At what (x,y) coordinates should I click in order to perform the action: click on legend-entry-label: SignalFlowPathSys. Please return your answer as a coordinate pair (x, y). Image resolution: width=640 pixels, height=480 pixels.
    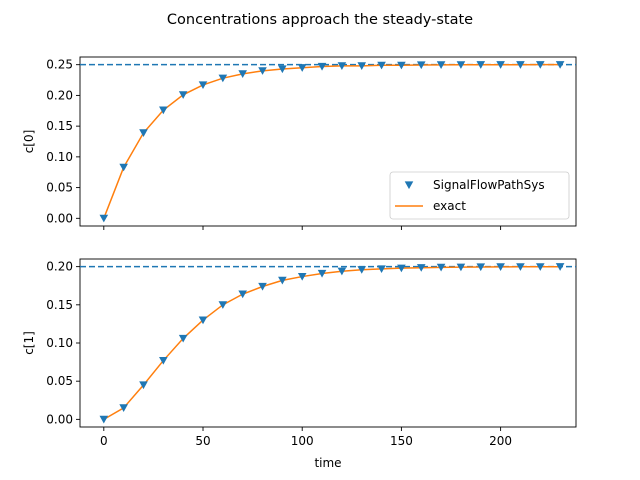
    Looking at the image, I should click on (489, 185).